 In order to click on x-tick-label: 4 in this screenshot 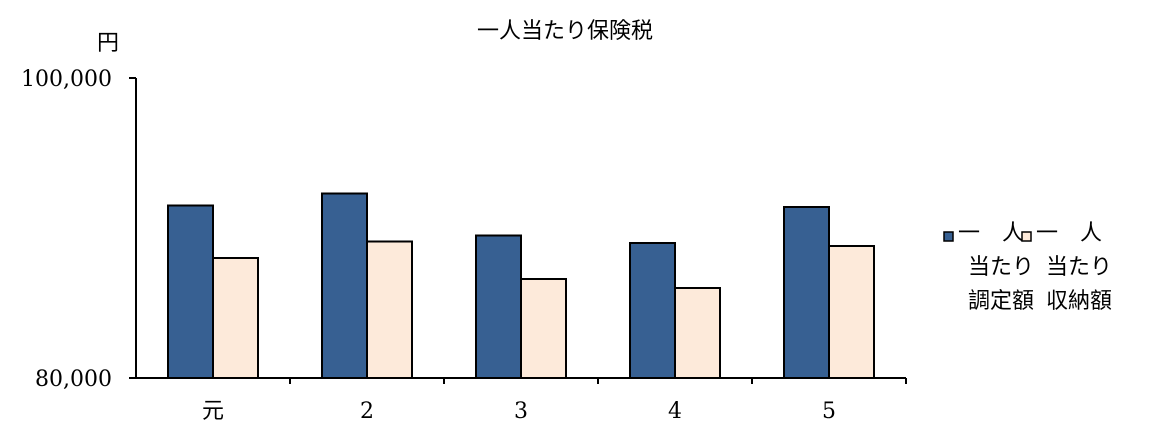, I will do `click(675, 411)`.